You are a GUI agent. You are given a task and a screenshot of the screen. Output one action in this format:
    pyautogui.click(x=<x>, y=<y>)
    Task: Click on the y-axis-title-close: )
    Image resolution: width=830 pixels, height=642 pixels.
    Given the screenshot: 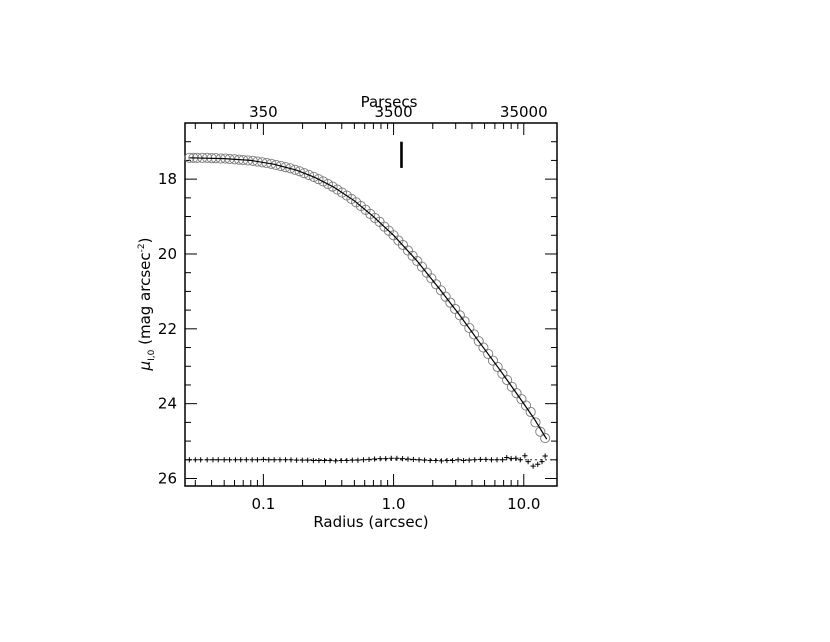 What is the action you would take?
    pyautogui.click(x=145, y=241)
    